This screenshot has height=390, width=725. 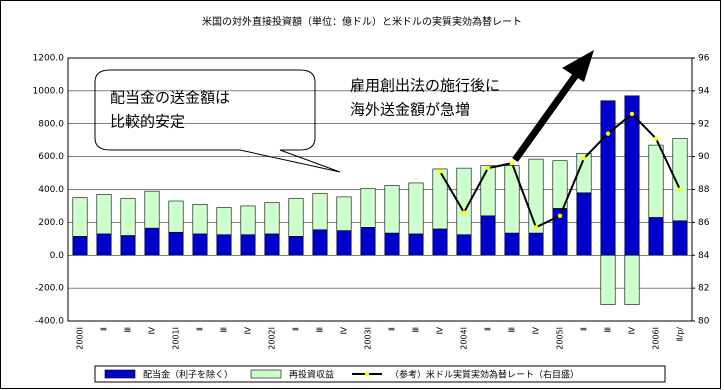 I want to click on x-tick-label: 2004Ⅰ, so click(x=464, y=338).